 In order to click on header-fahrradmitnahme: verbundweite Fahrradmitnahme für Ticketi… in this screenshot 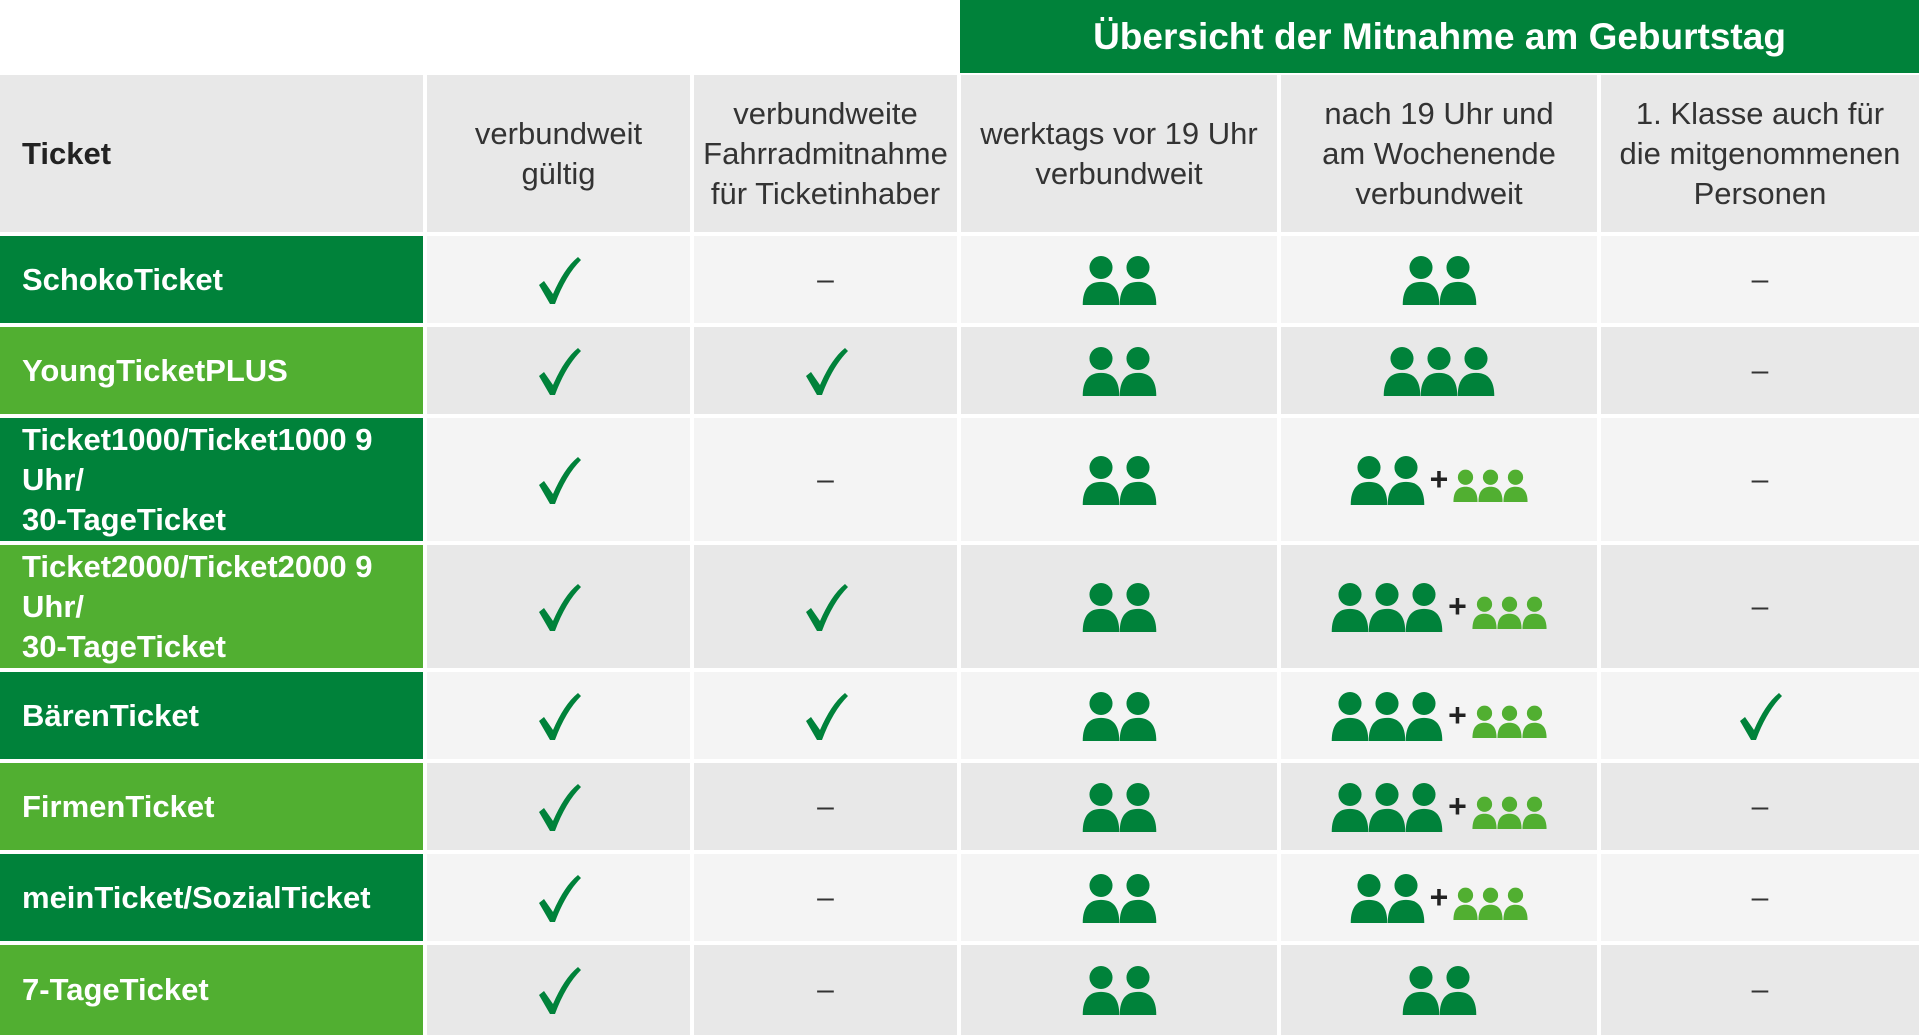, I will do `click(825, 153)`.